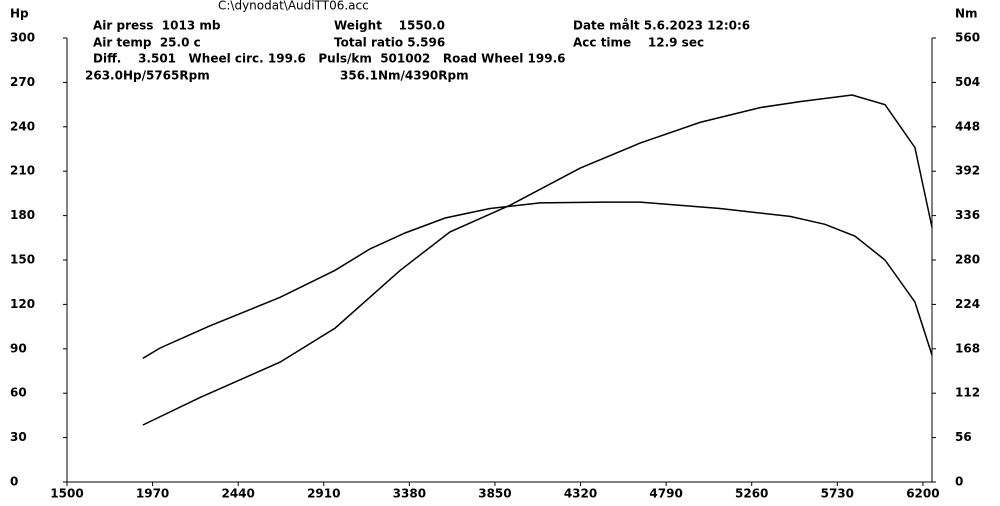 The image size is (1000, 506). I want to click on y2-tick-label: 224, so click(967, 304).